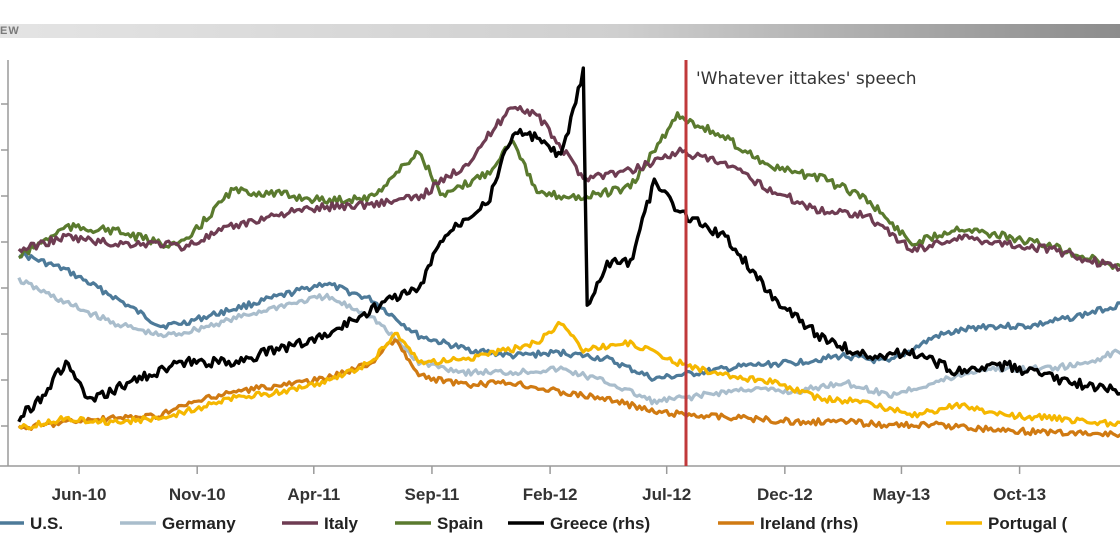  What do you see at coordinates (199, 523) in the screenshot?
I see `legend-label: Germany` at bounding box center [199, 523].